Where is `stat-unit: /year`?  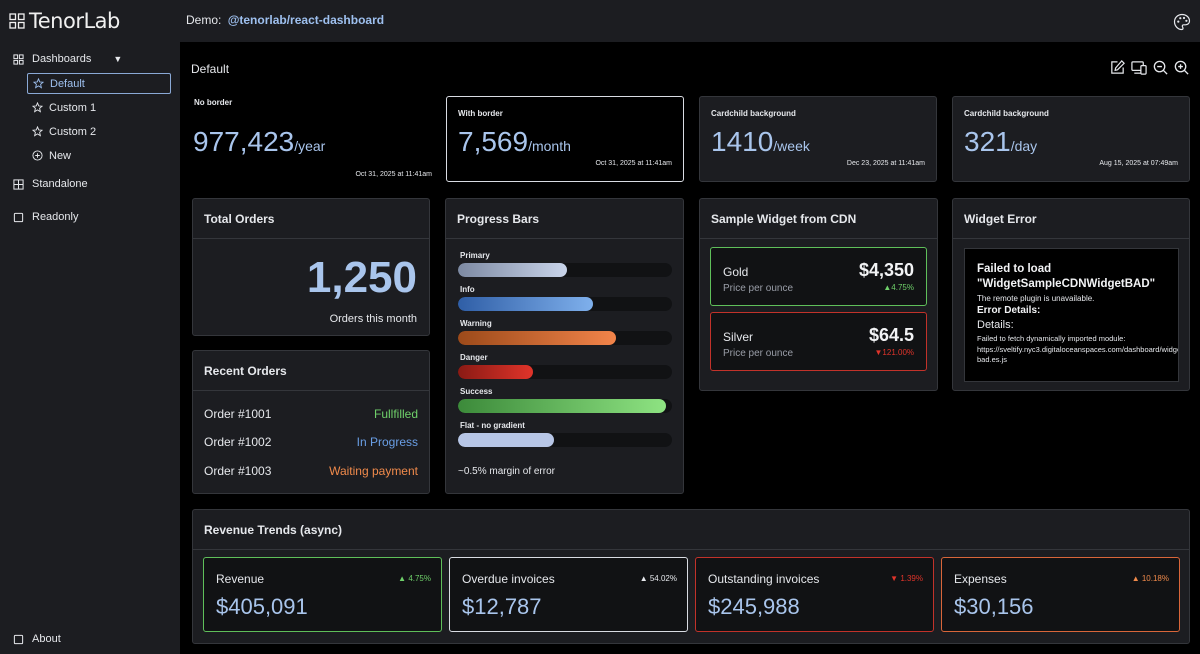
stat-unit: /year is located at coordinates (310, 146).